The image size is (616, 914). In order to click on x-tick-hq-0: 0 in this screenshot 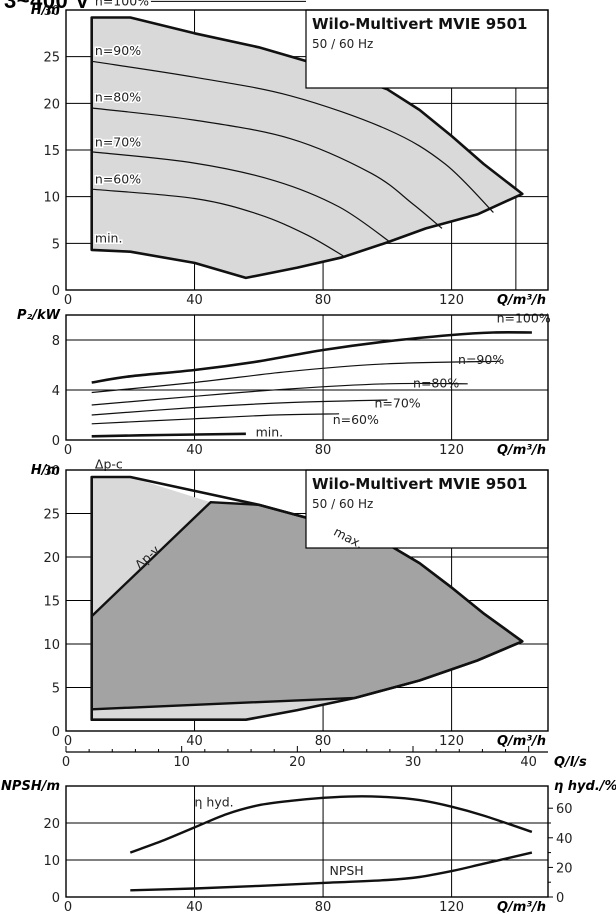, I will do `click(68, 300)`.